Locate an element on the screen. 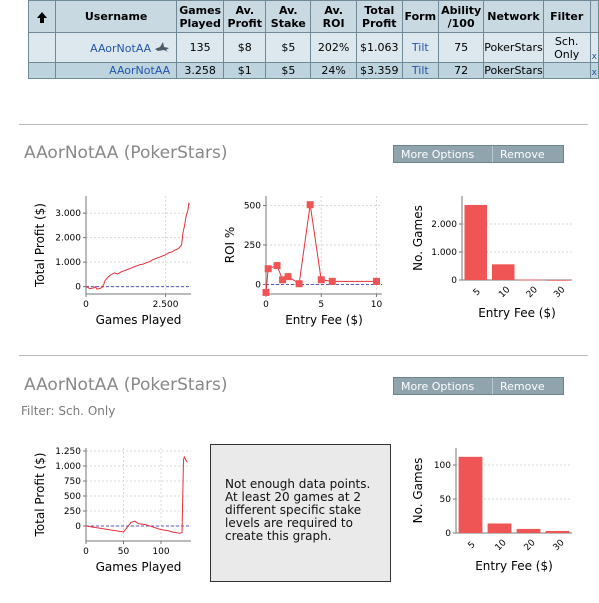  y-tick-label: 750 is located at coordinates (72, 482).